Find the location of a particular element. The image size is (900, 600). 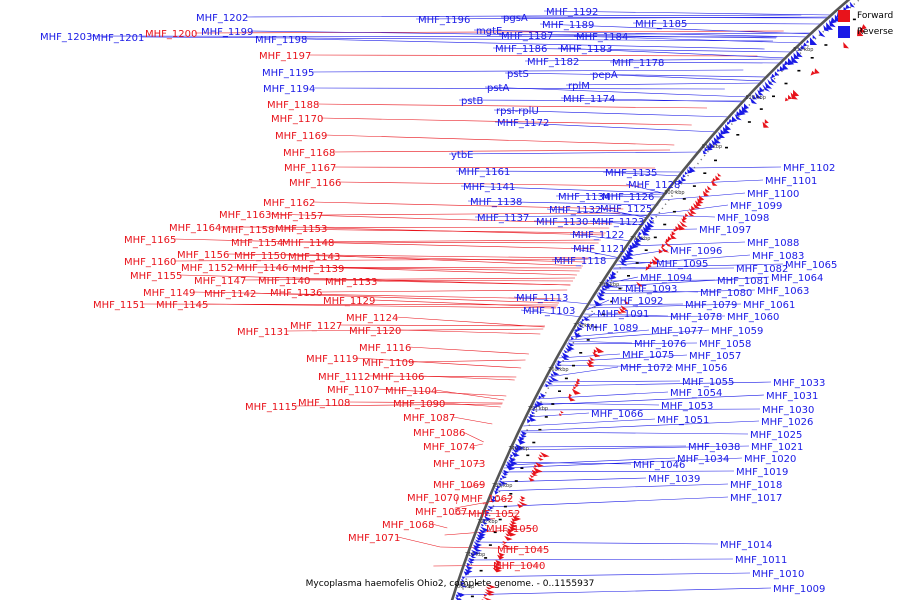

gene-label-mhf-1034: MHF_1034 is located at coordinates (703, 459).